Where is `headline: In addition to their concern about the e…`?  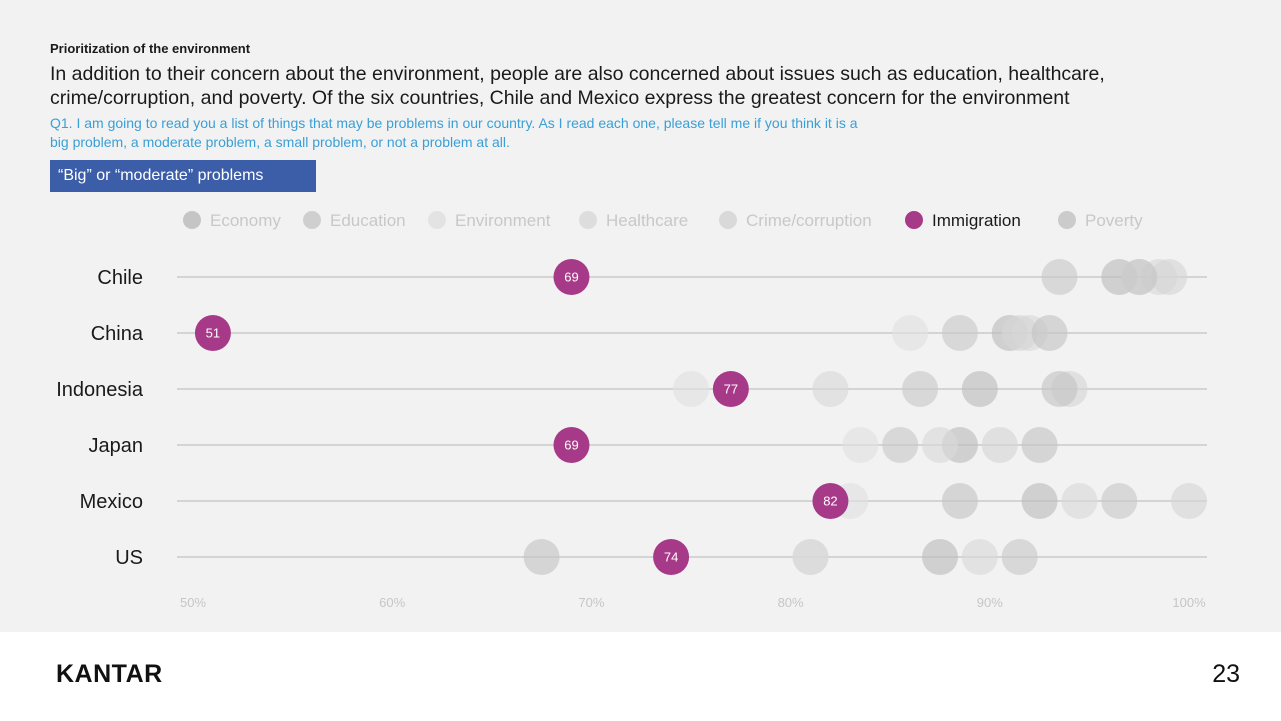
headline: In addition to their concern about the e… is located at coordinates (577, 86).